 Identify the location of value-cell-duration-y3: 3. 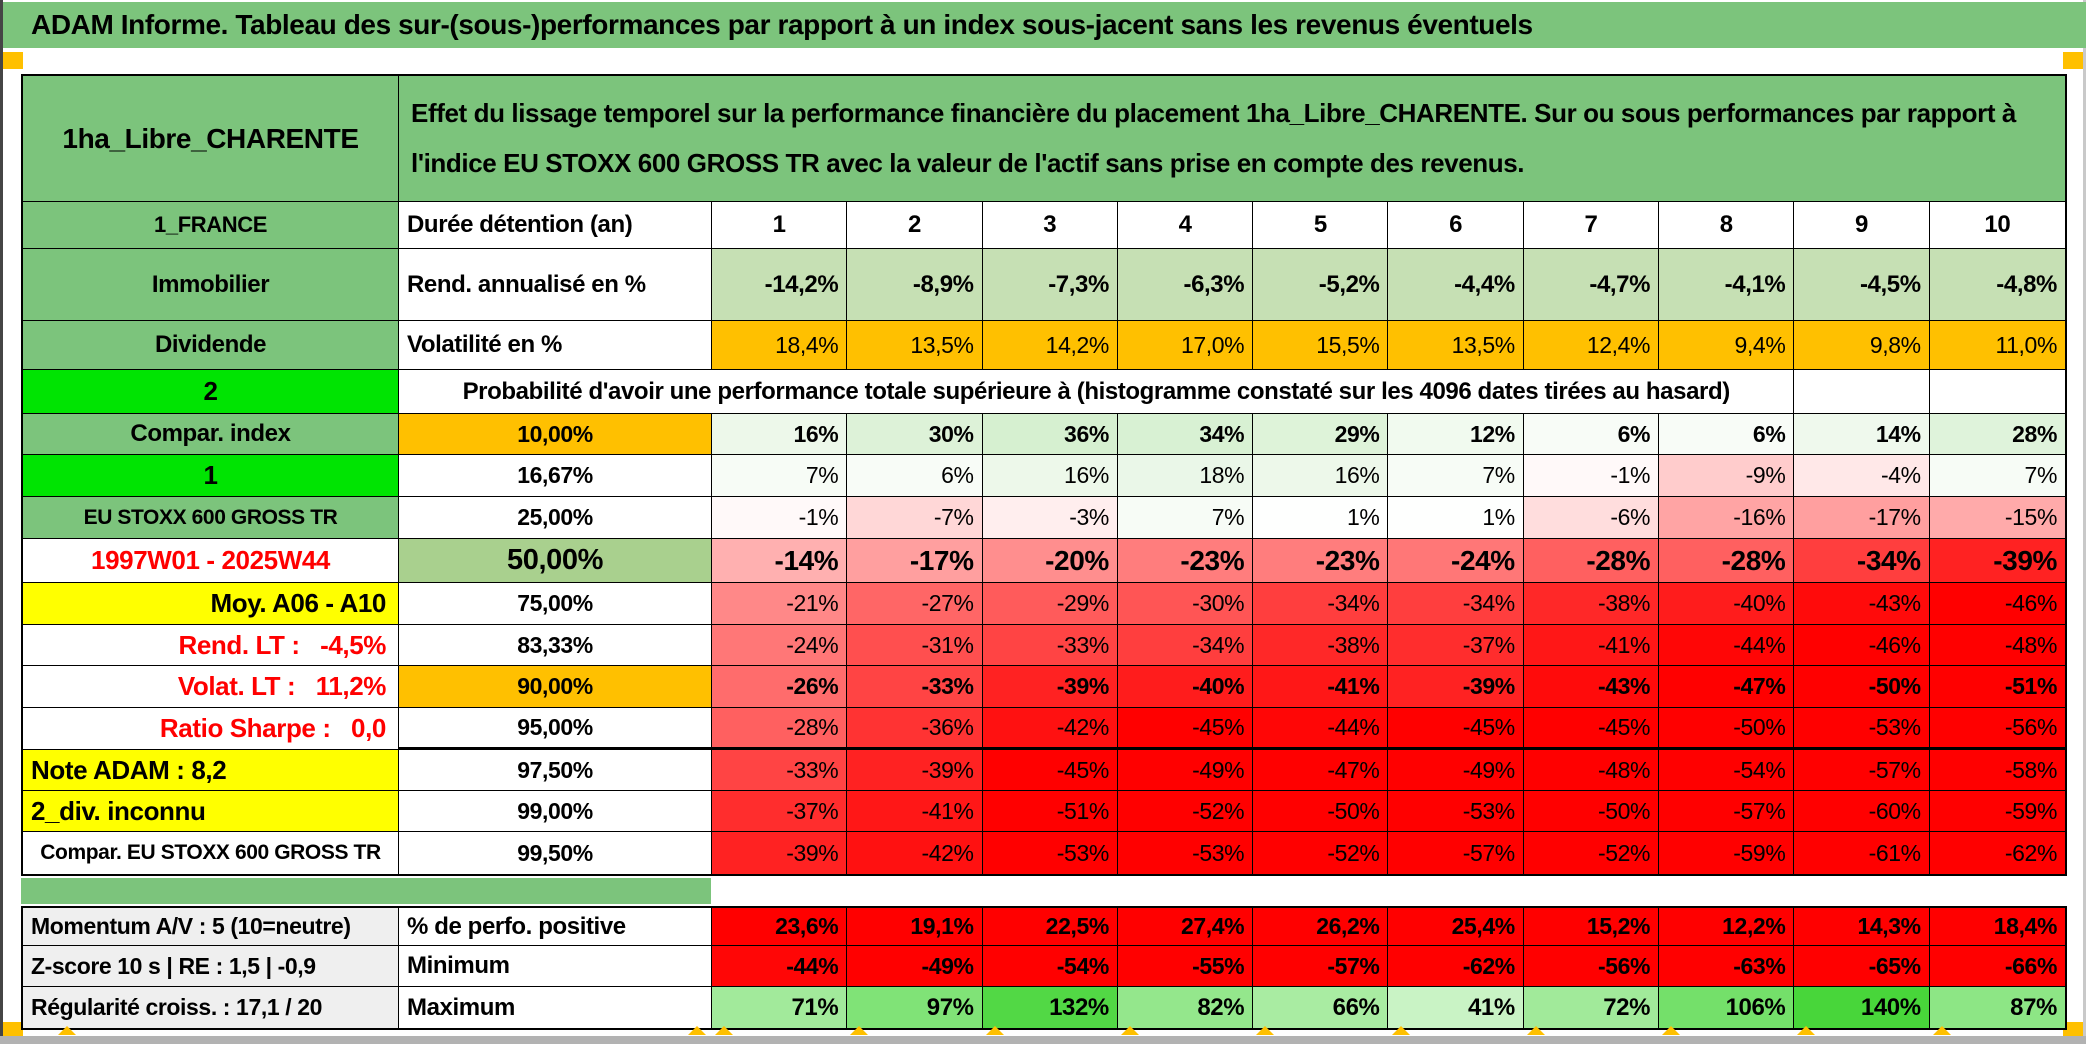
(1050, 225).